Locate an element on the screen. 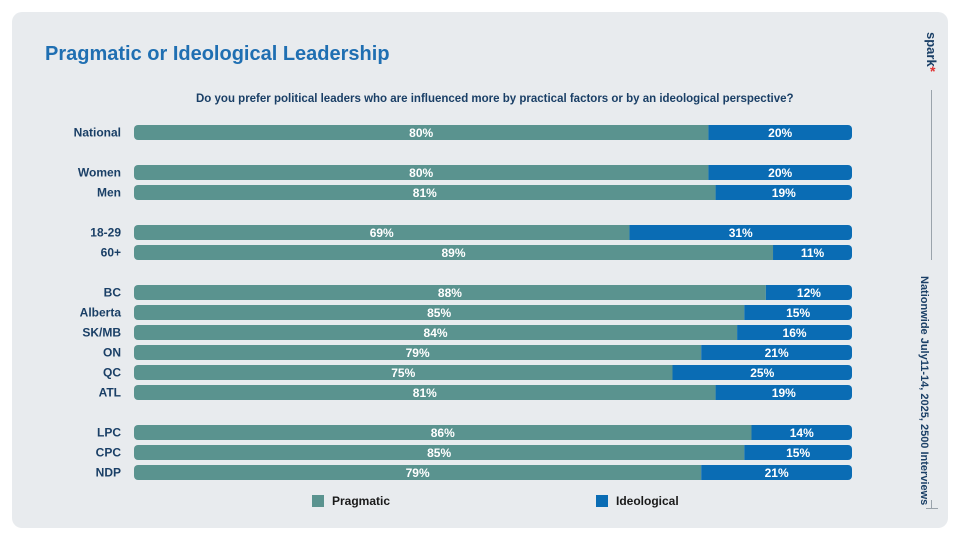  legend-label-ideological: Ideological is located at coordinates (647, 501).